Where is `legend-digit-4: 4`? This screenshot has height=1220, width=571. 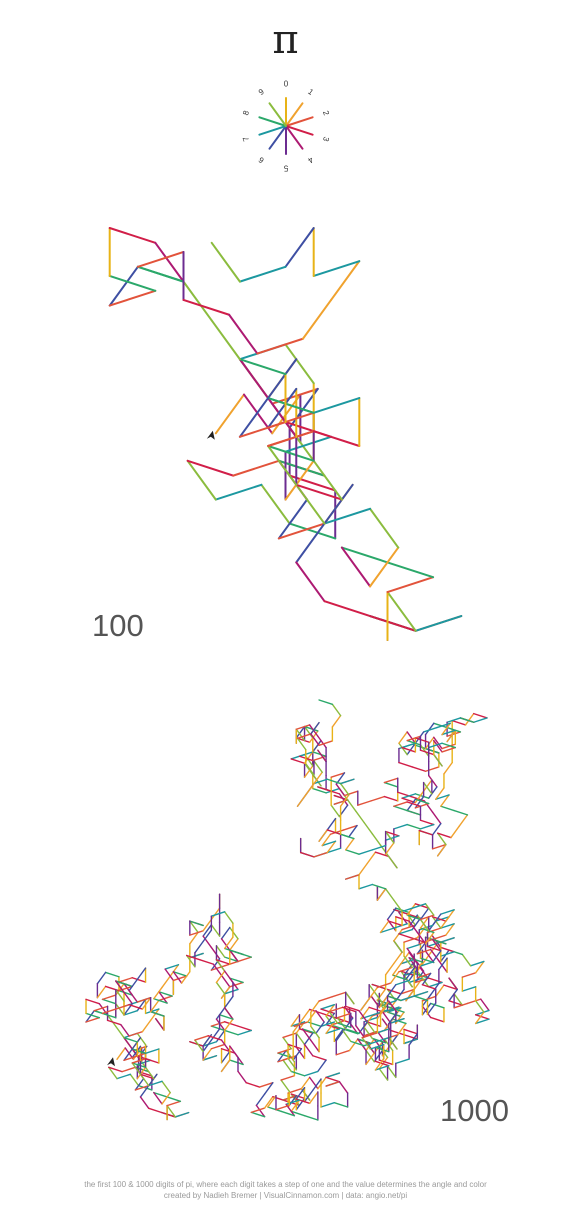 legend-digit-4: 4 is located at coordinates (310, 160).